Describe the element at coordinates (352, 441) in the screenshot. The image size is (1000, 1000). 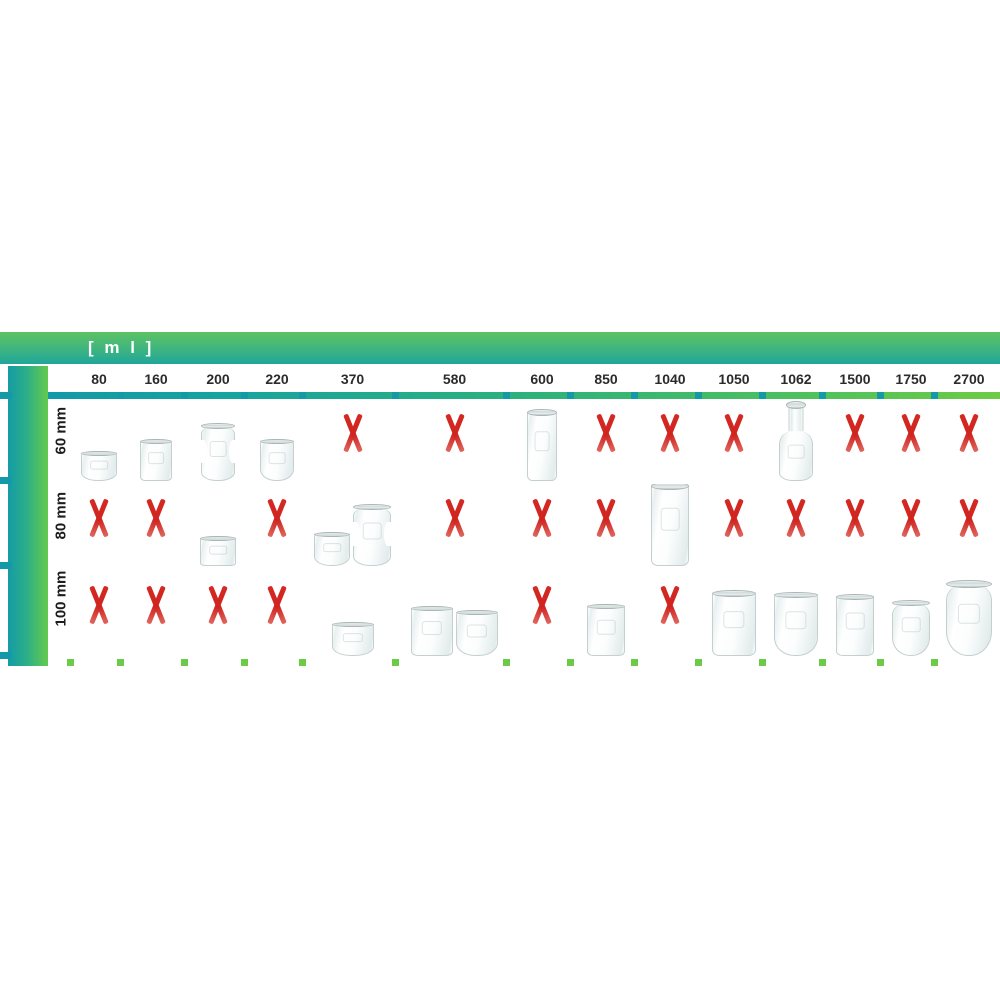
I see `cell-60mm-370ml` at that location.